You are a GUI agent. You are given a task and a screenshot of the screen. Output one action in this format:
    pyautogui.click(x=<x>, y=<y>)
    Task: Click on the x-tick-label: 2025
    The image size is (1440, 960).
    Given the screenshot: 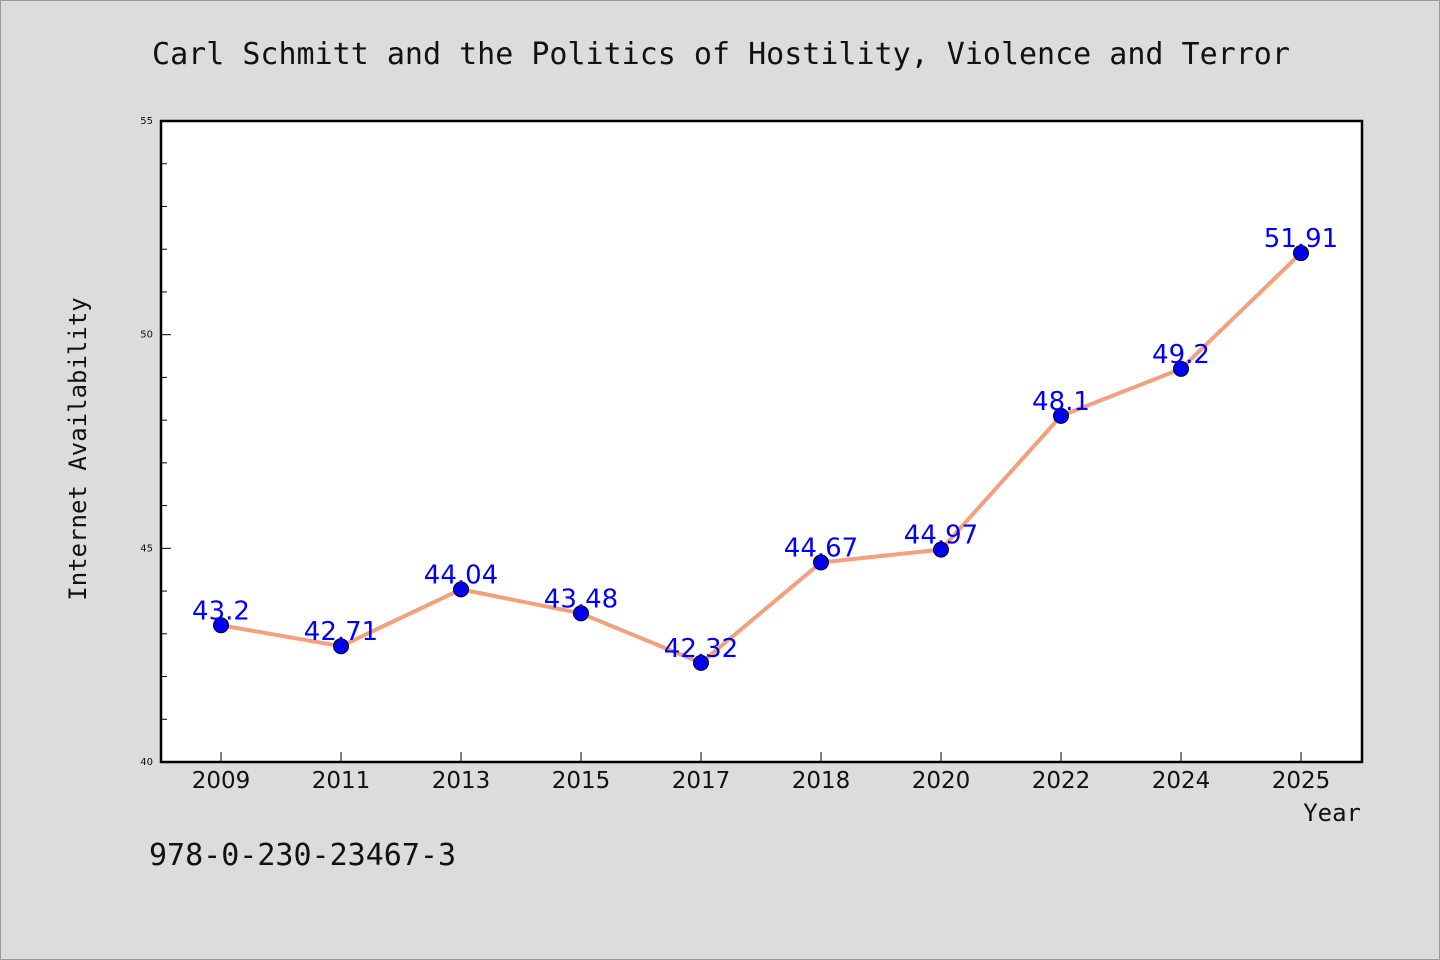 What is the action you would take?
    pyautogui.click(x=1301, y=781)
    